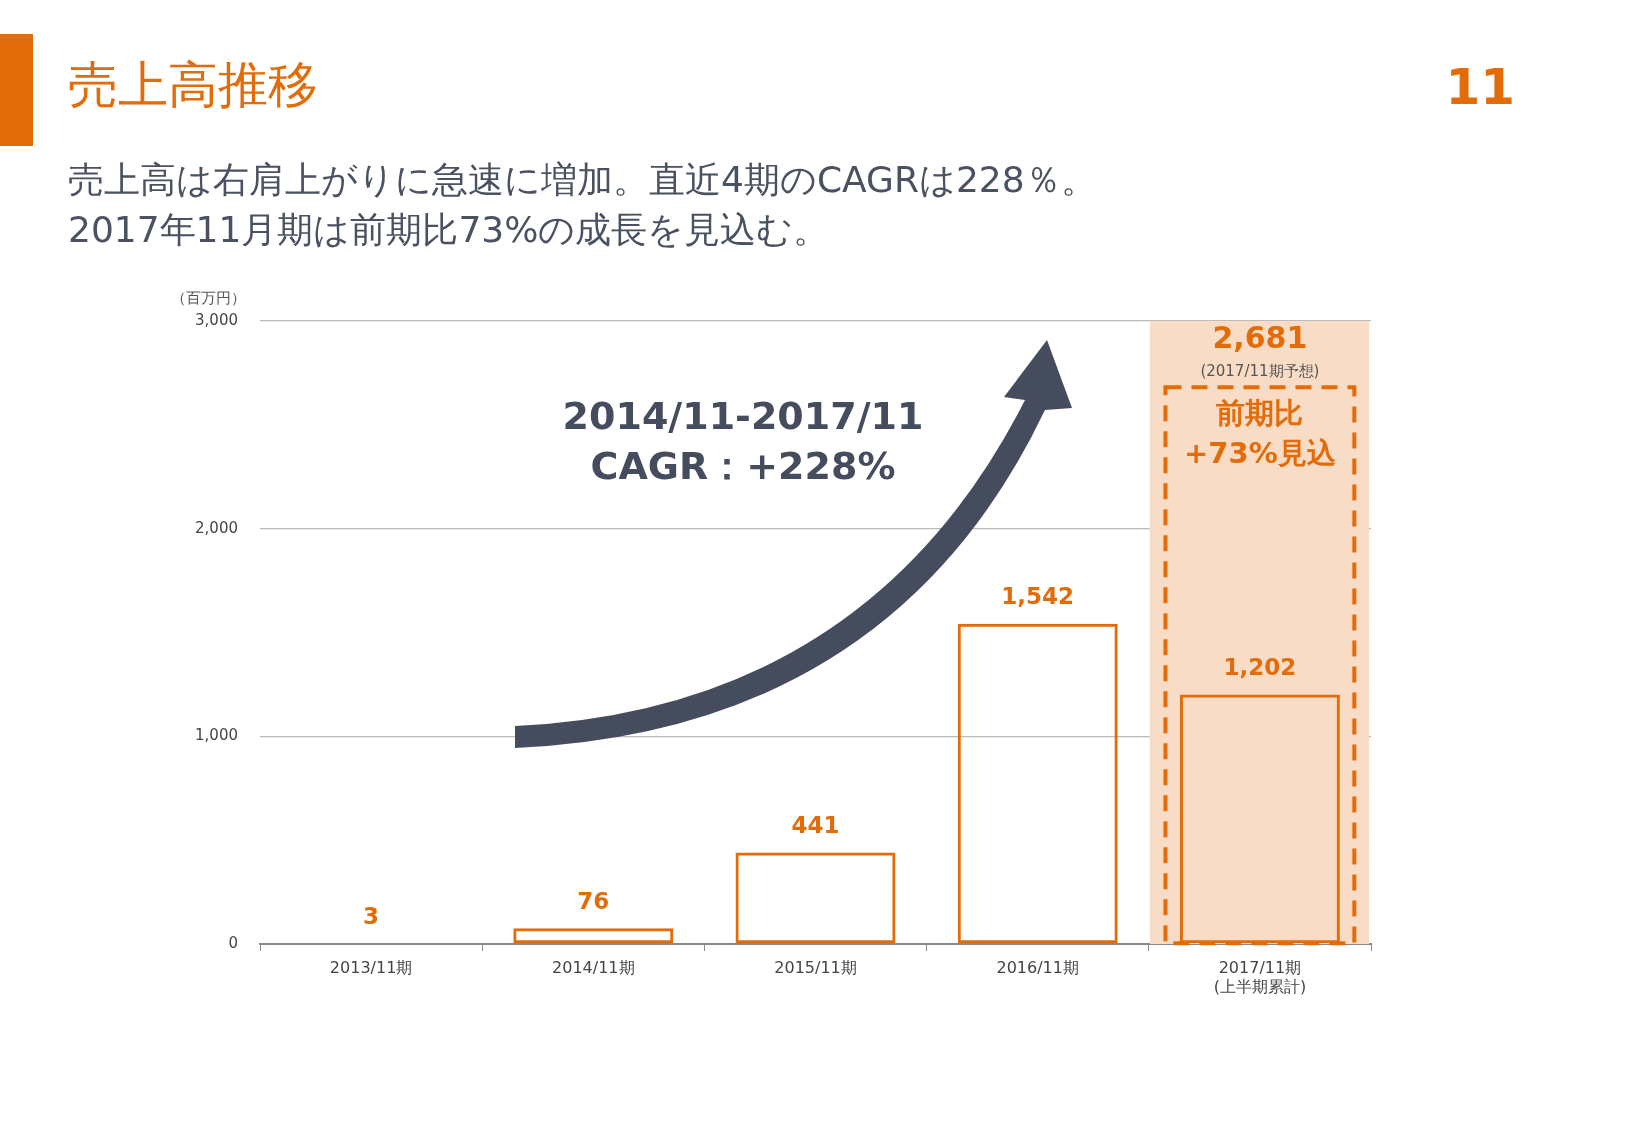 This screenshot has width=1625, height=1125. Describe the element at coordinates (216, 735) in the screenshot. I see `y-tick-label: 1,000` at that location.